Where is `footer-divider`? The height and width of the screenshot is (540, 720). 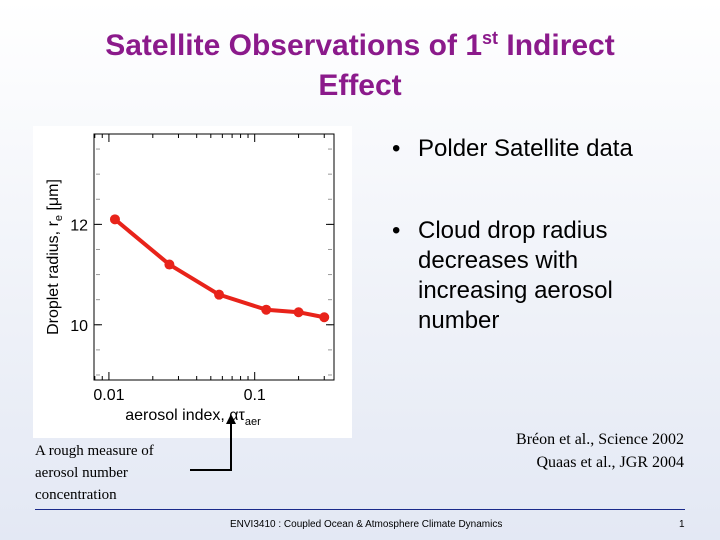
footer-divider is located at coordinates (360, 509).